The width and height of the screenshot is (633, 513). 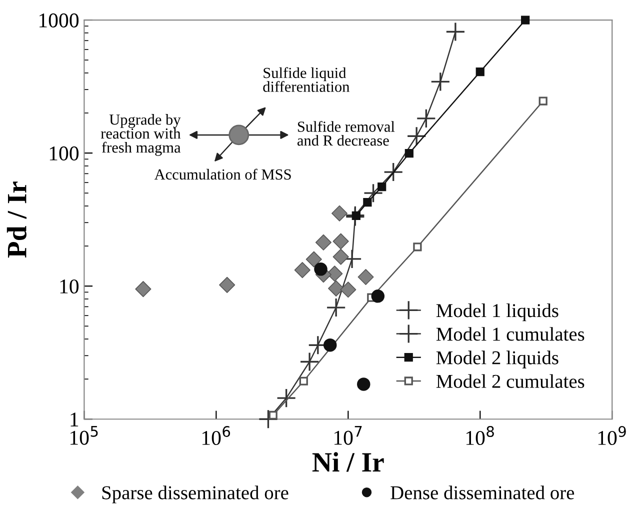 What do you see at coordinates (497, 313) in the screenshot?
I see `legend-label: Model 1 liquids` at bounding box center [497, 313].